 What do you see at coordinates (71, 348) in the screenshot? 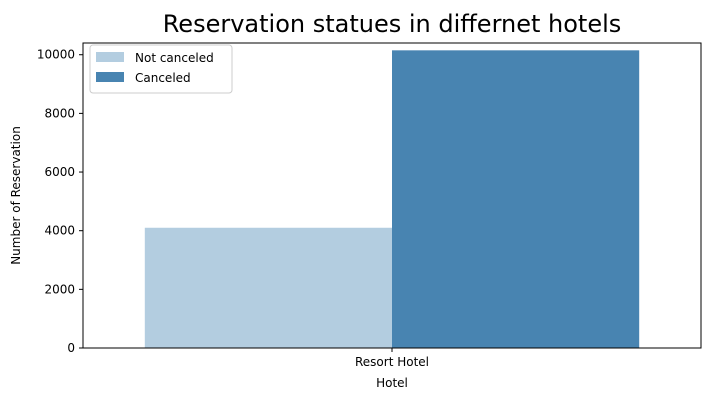
I see `y-tick-label: 0` at bounding box center [71, 348].